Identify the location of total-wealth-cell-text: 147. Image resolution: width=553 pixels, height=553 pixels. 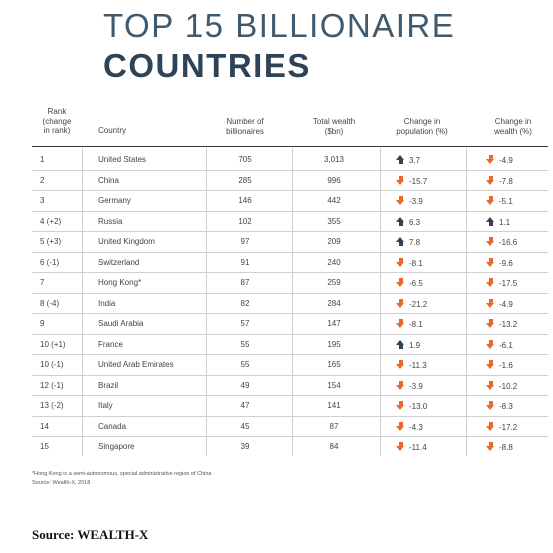
(334, 323).